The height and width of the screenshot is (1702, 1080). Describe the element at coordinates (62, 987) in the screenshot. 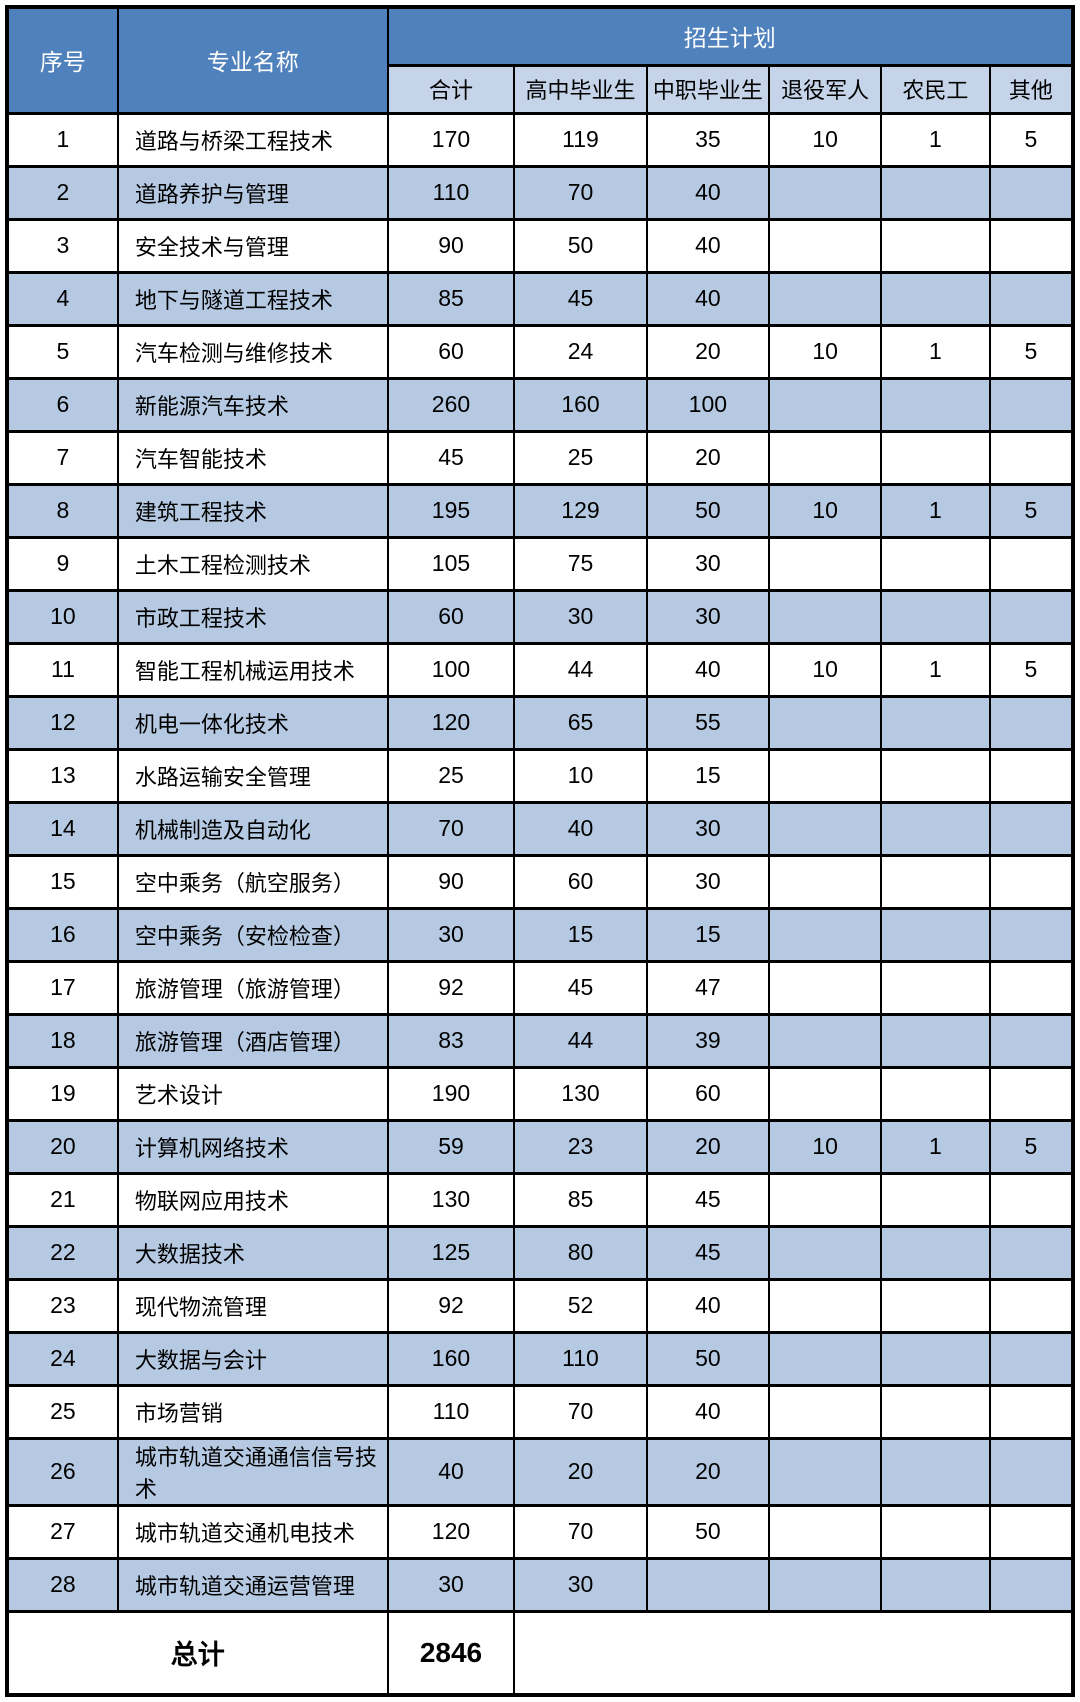

I see `row-number-cell: 17` at that location.